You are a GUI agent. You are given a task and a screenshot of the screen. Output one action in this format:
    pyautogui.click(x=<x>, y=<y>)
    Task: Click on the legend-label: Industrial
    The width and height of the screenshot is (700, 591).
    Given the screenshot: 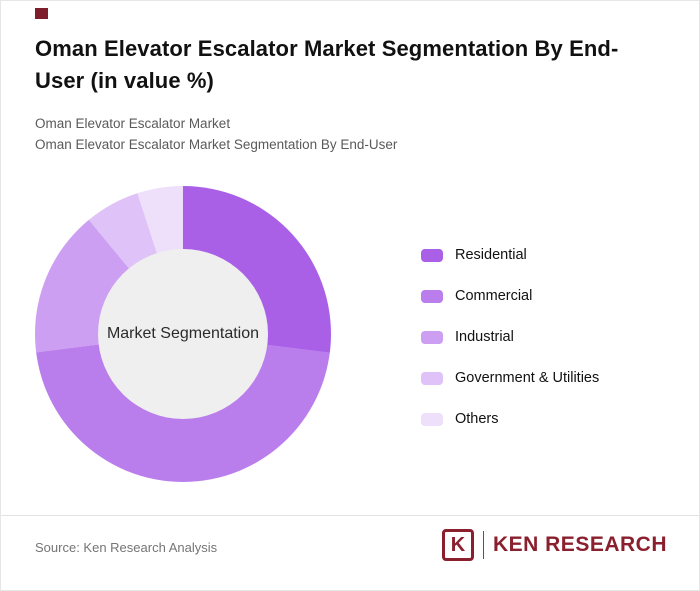 What is the action you would take?
    pyautogui.click(x=484, y=337)
    